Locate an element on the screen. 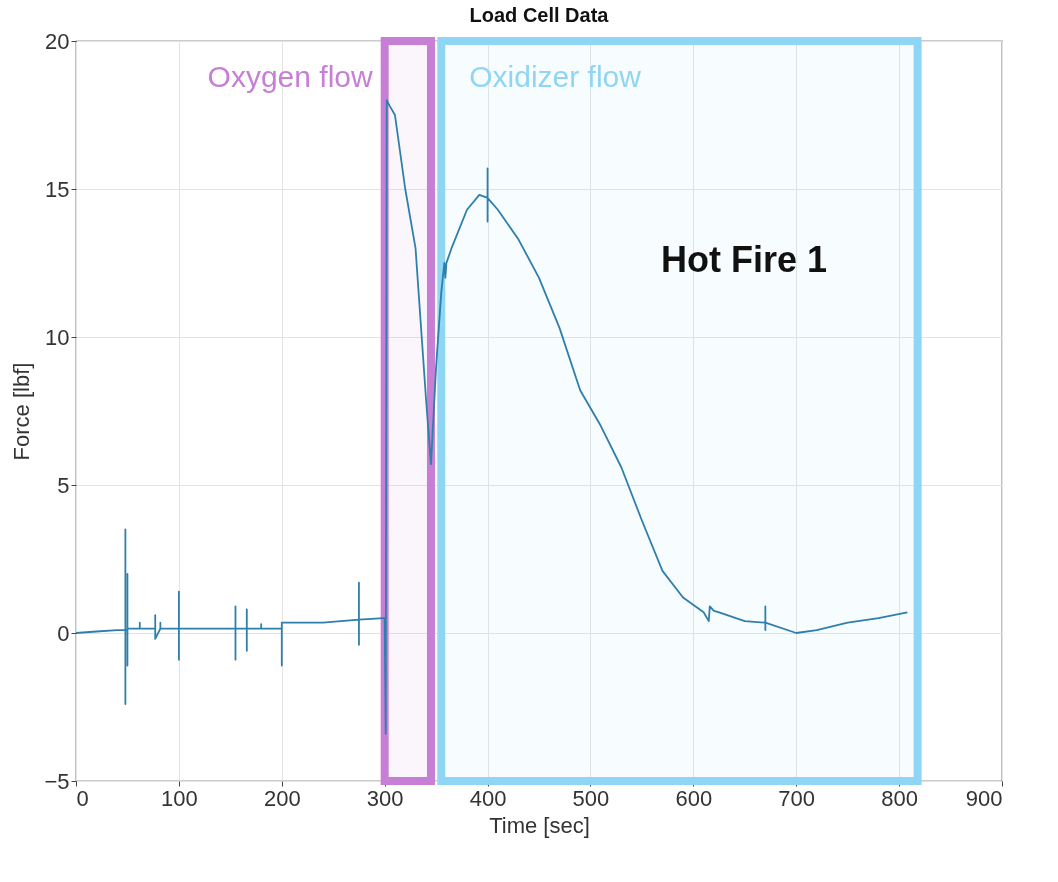 This screenshot has width=1058, height=882. x-axis-title: Time [sec] is located at coordinates (539, 825).